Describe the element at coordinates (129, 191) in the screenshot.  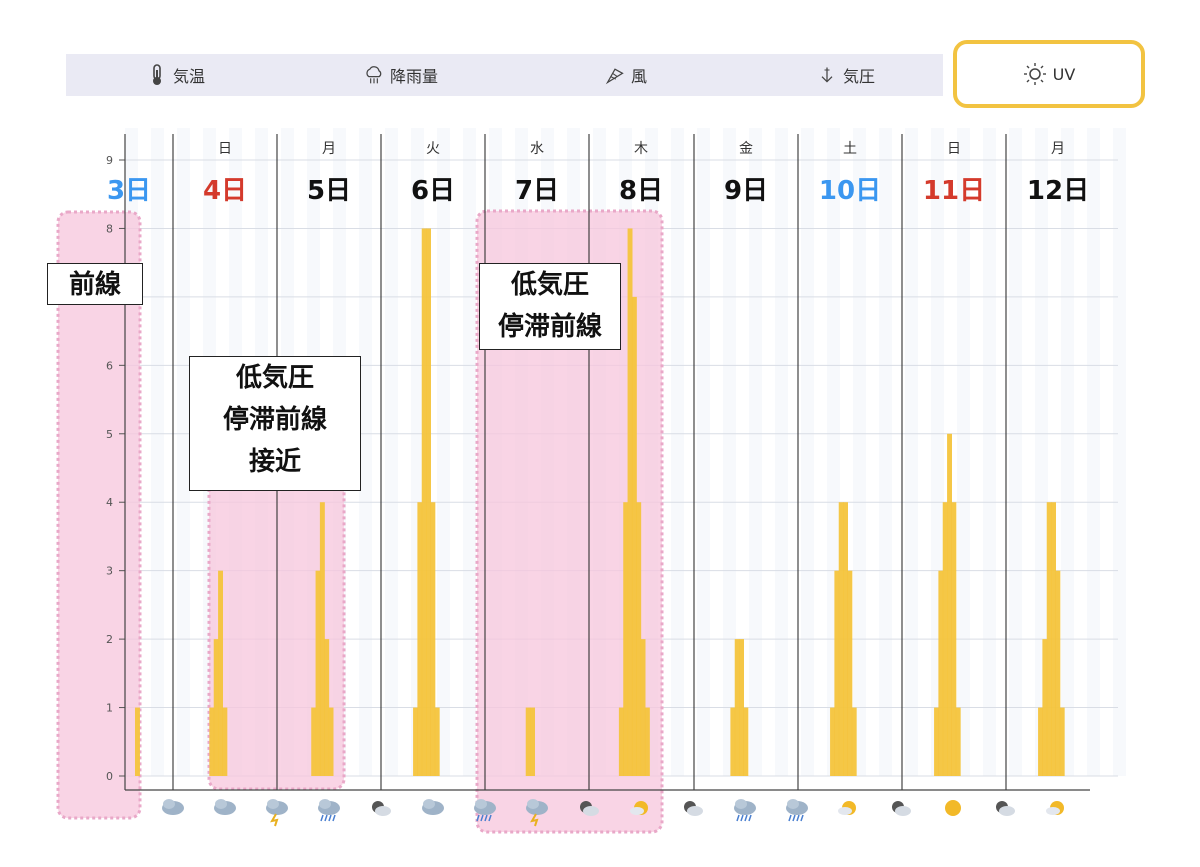
I see `day-label: 3日` at that location.